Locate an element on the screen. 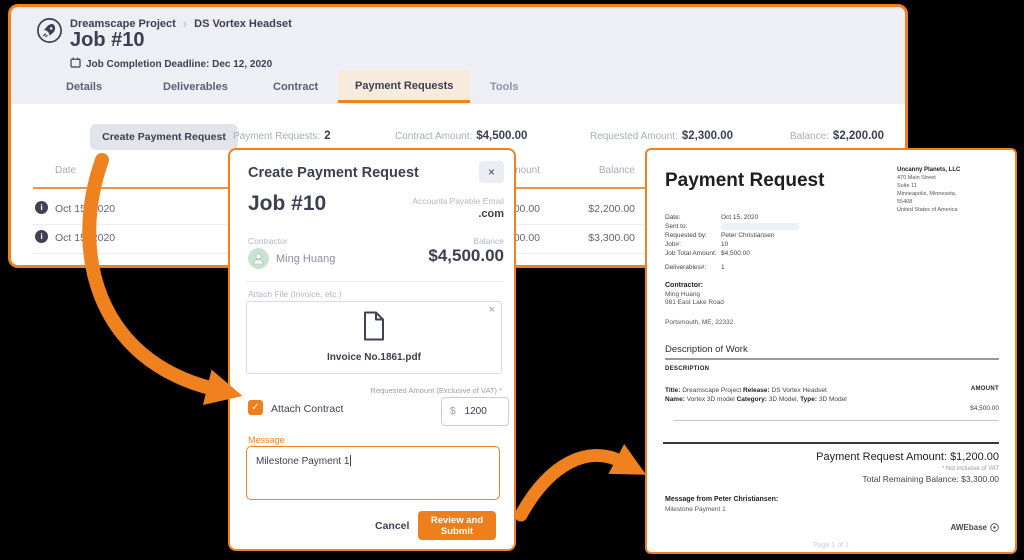 The image size is (1024, 560). contractor-name: Ming Huang is located at coordinates (306, 259).